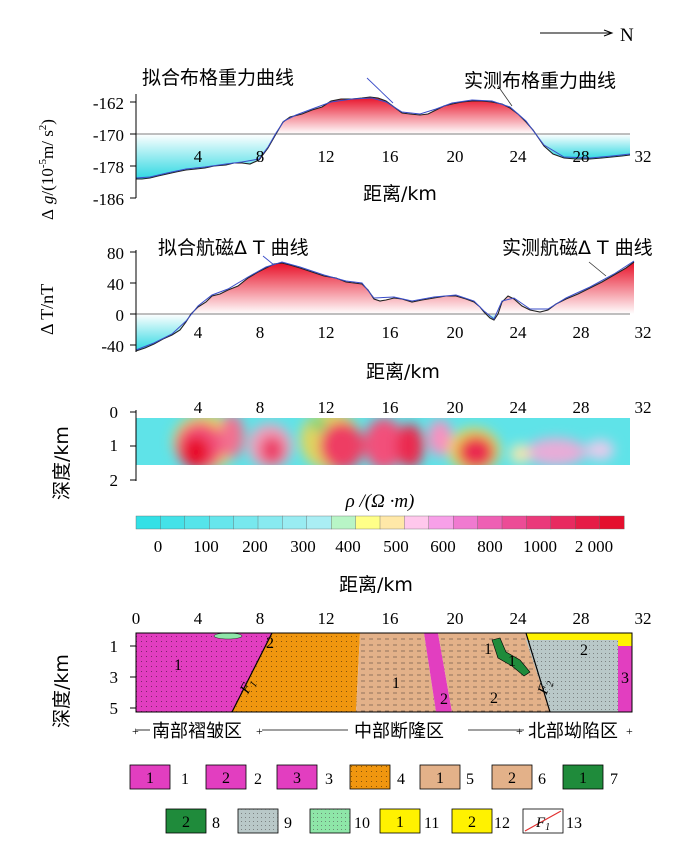 This screenshot has height=857, width=700. Describe the element at coordinates (108, 167) in the screenshot. I see `gravity-ytick-label: -178` at that location.